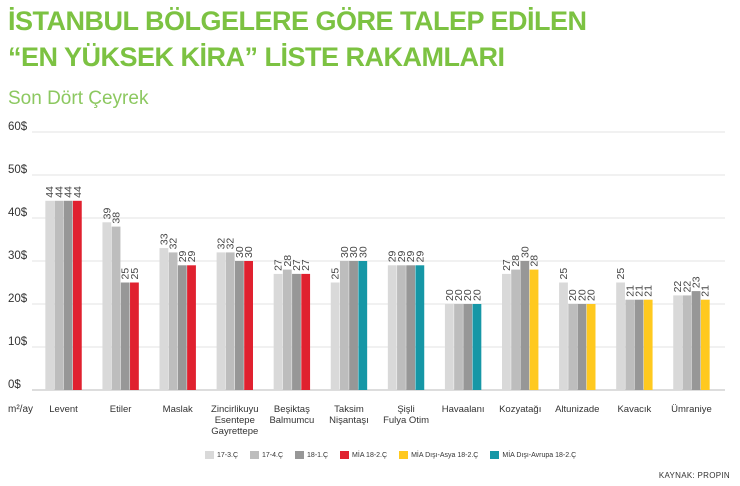 This screenshot has height=486, width=740. What do you see at coordinates (18, 342) in the screenshot?
I see `y-tick-label: 10$` at bounding box center [18, 342].